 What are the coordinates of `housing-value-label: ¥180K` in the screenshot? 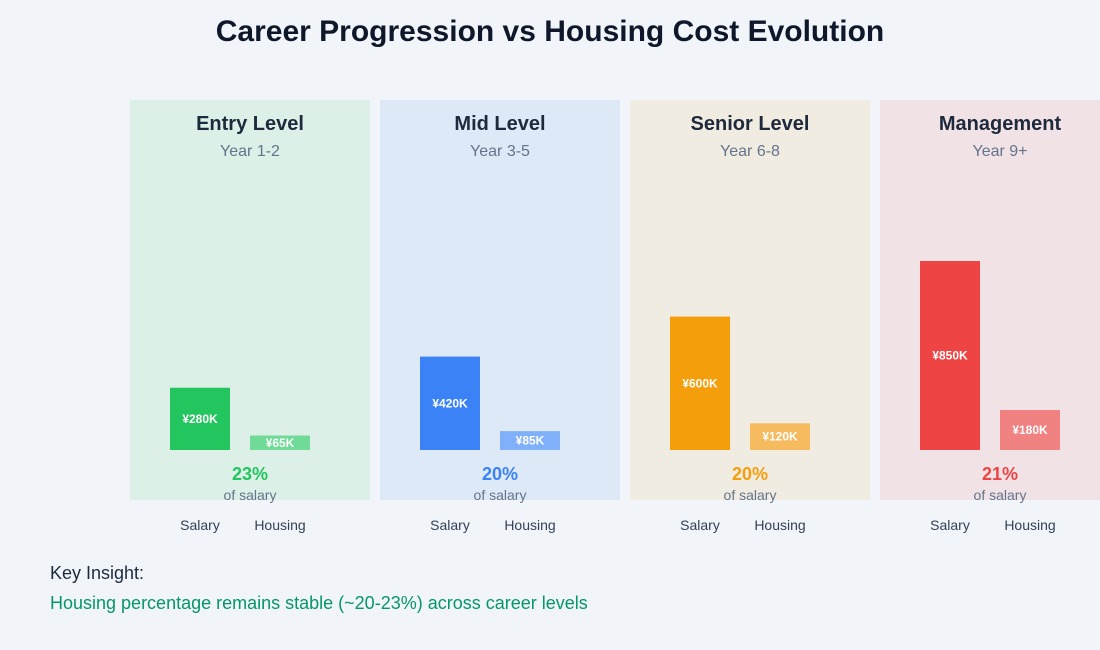 It's located at (1030, 430).